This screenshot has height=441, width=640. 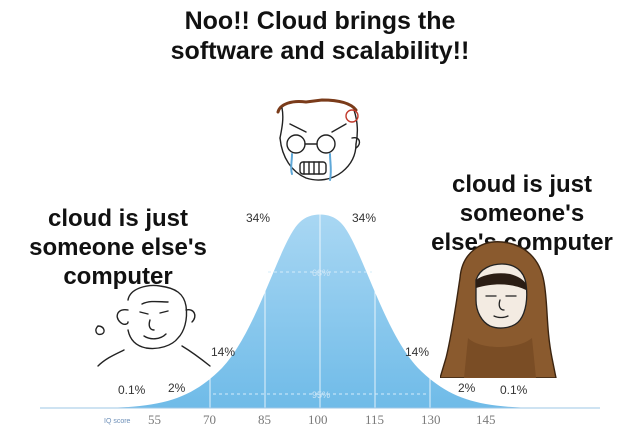 What do you see at coordinates (321, 273) in the screenshot?
I see `pct-68: 68%` at bounding box center [321, 273].